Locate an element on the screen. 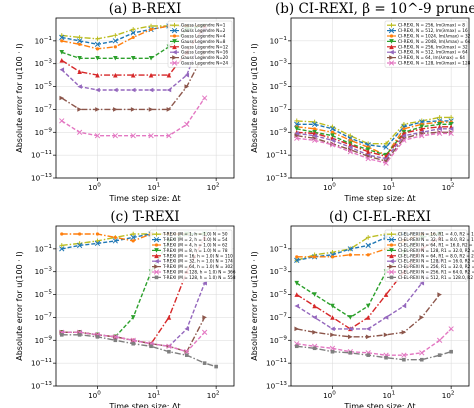 The height and width of the screenshot is (408, 474). legend-entry: CI-EL-REXI N = 32, R1 = 8.0, R2 = 1 is located at coordinates (436, 239).